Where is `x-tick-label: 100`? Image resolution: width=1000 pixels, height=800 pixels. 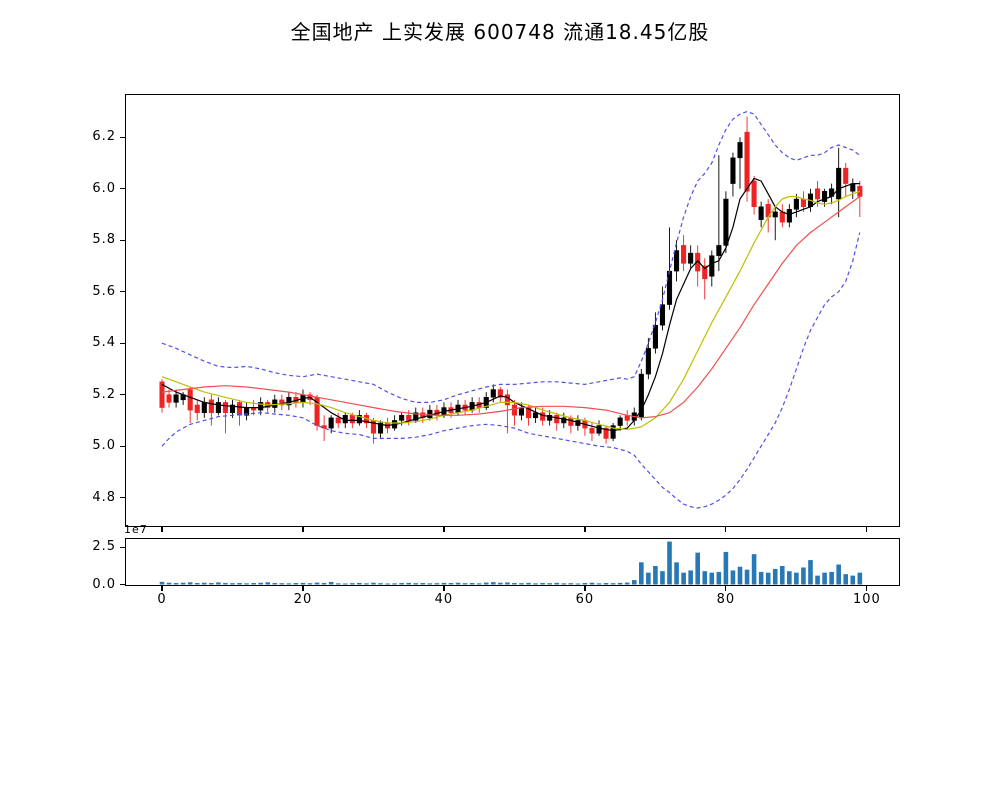 x-tick-label: 100 is located at coordinates (866, 599).